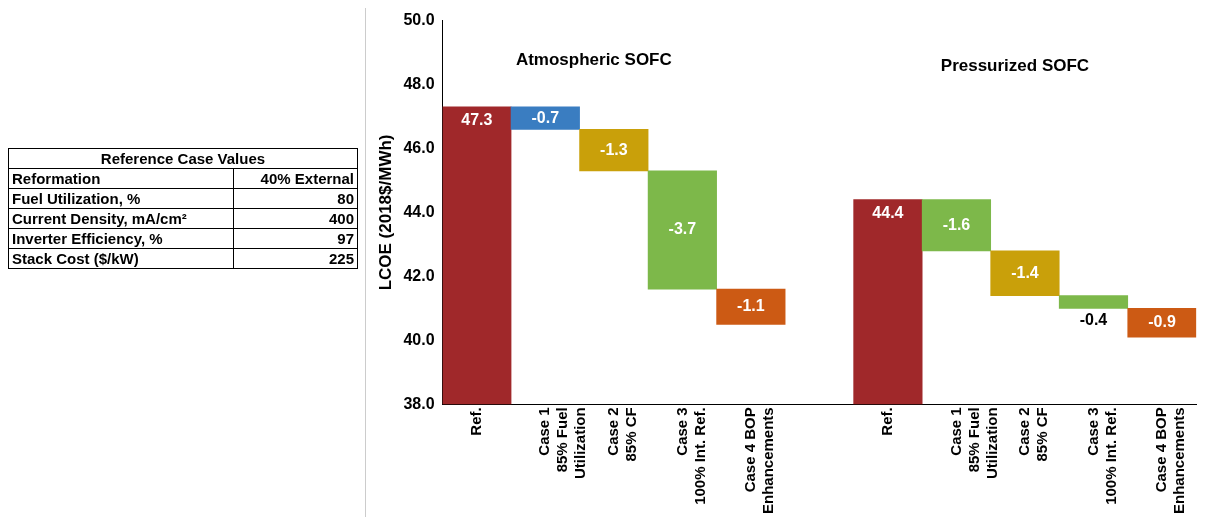  What do you see at coordinates (1162, 322) in the screenshot?
I see `data-label: -0.9` at bounding box center [1162, 322].